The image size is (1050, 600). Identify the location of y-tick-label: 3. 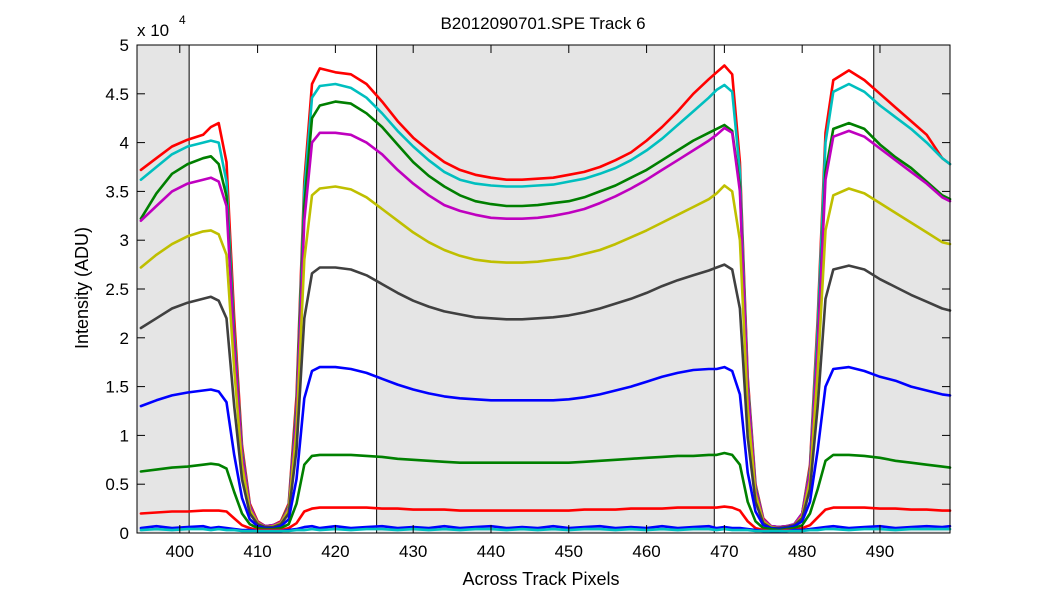
(124, 240).